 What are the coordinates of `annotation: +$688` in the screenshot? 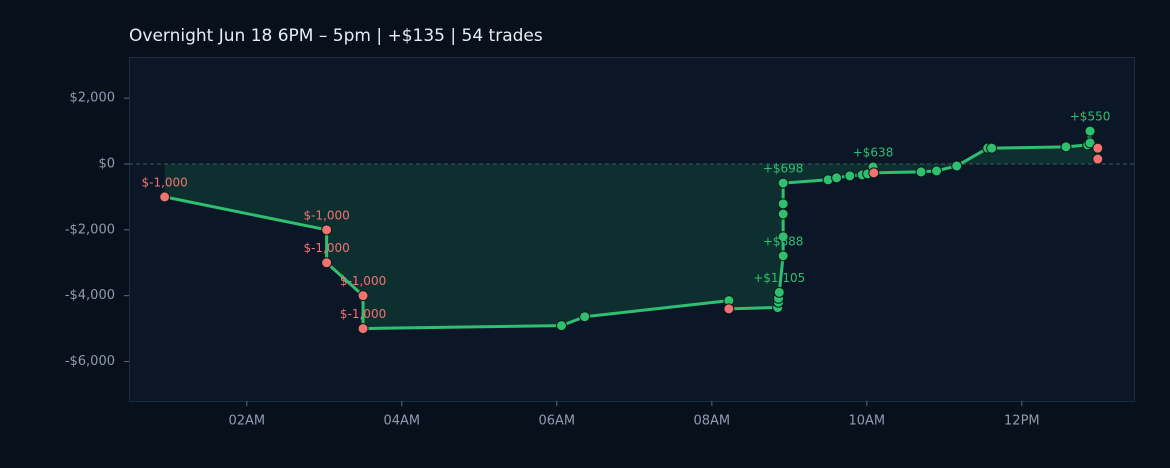 It's located at (783, 241).